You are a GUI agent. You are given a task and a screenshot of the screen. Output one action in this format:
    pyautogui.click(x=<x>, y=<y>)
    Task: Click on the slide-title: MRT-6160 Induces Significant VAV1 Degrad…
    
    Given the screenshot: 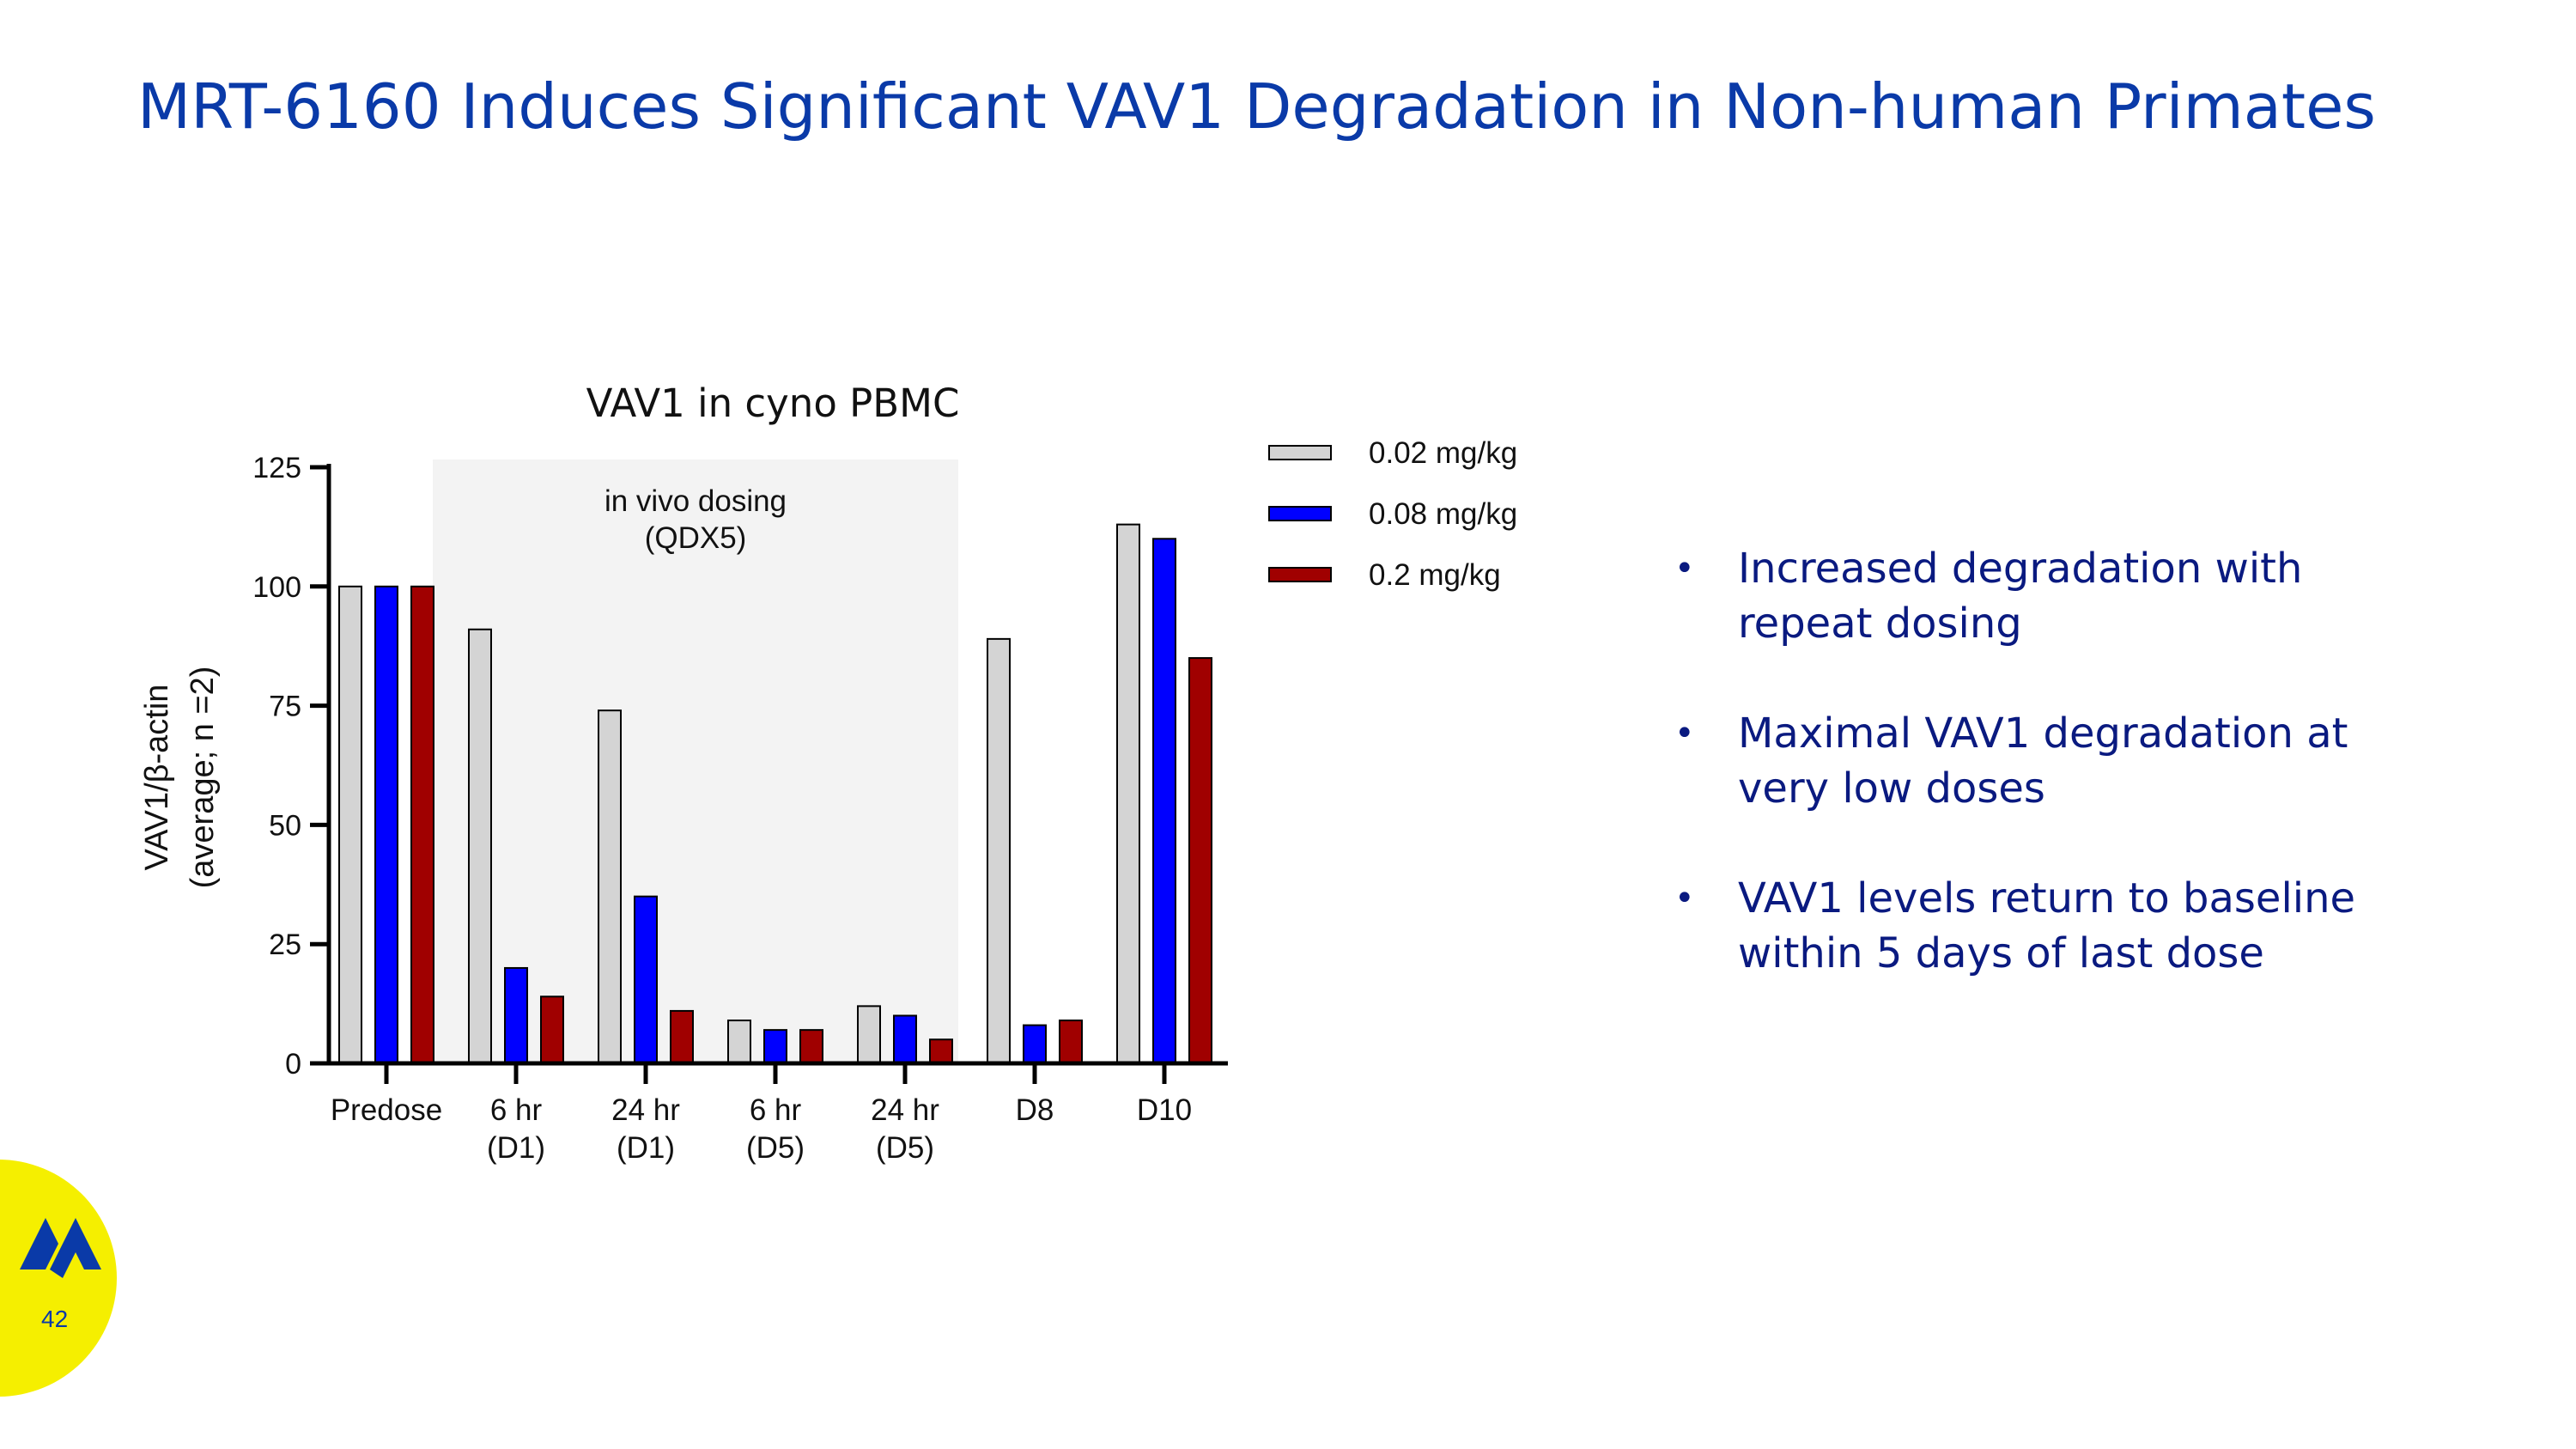 What is the action you would take?
    pyautogui.click(x=1257, y=106)
    